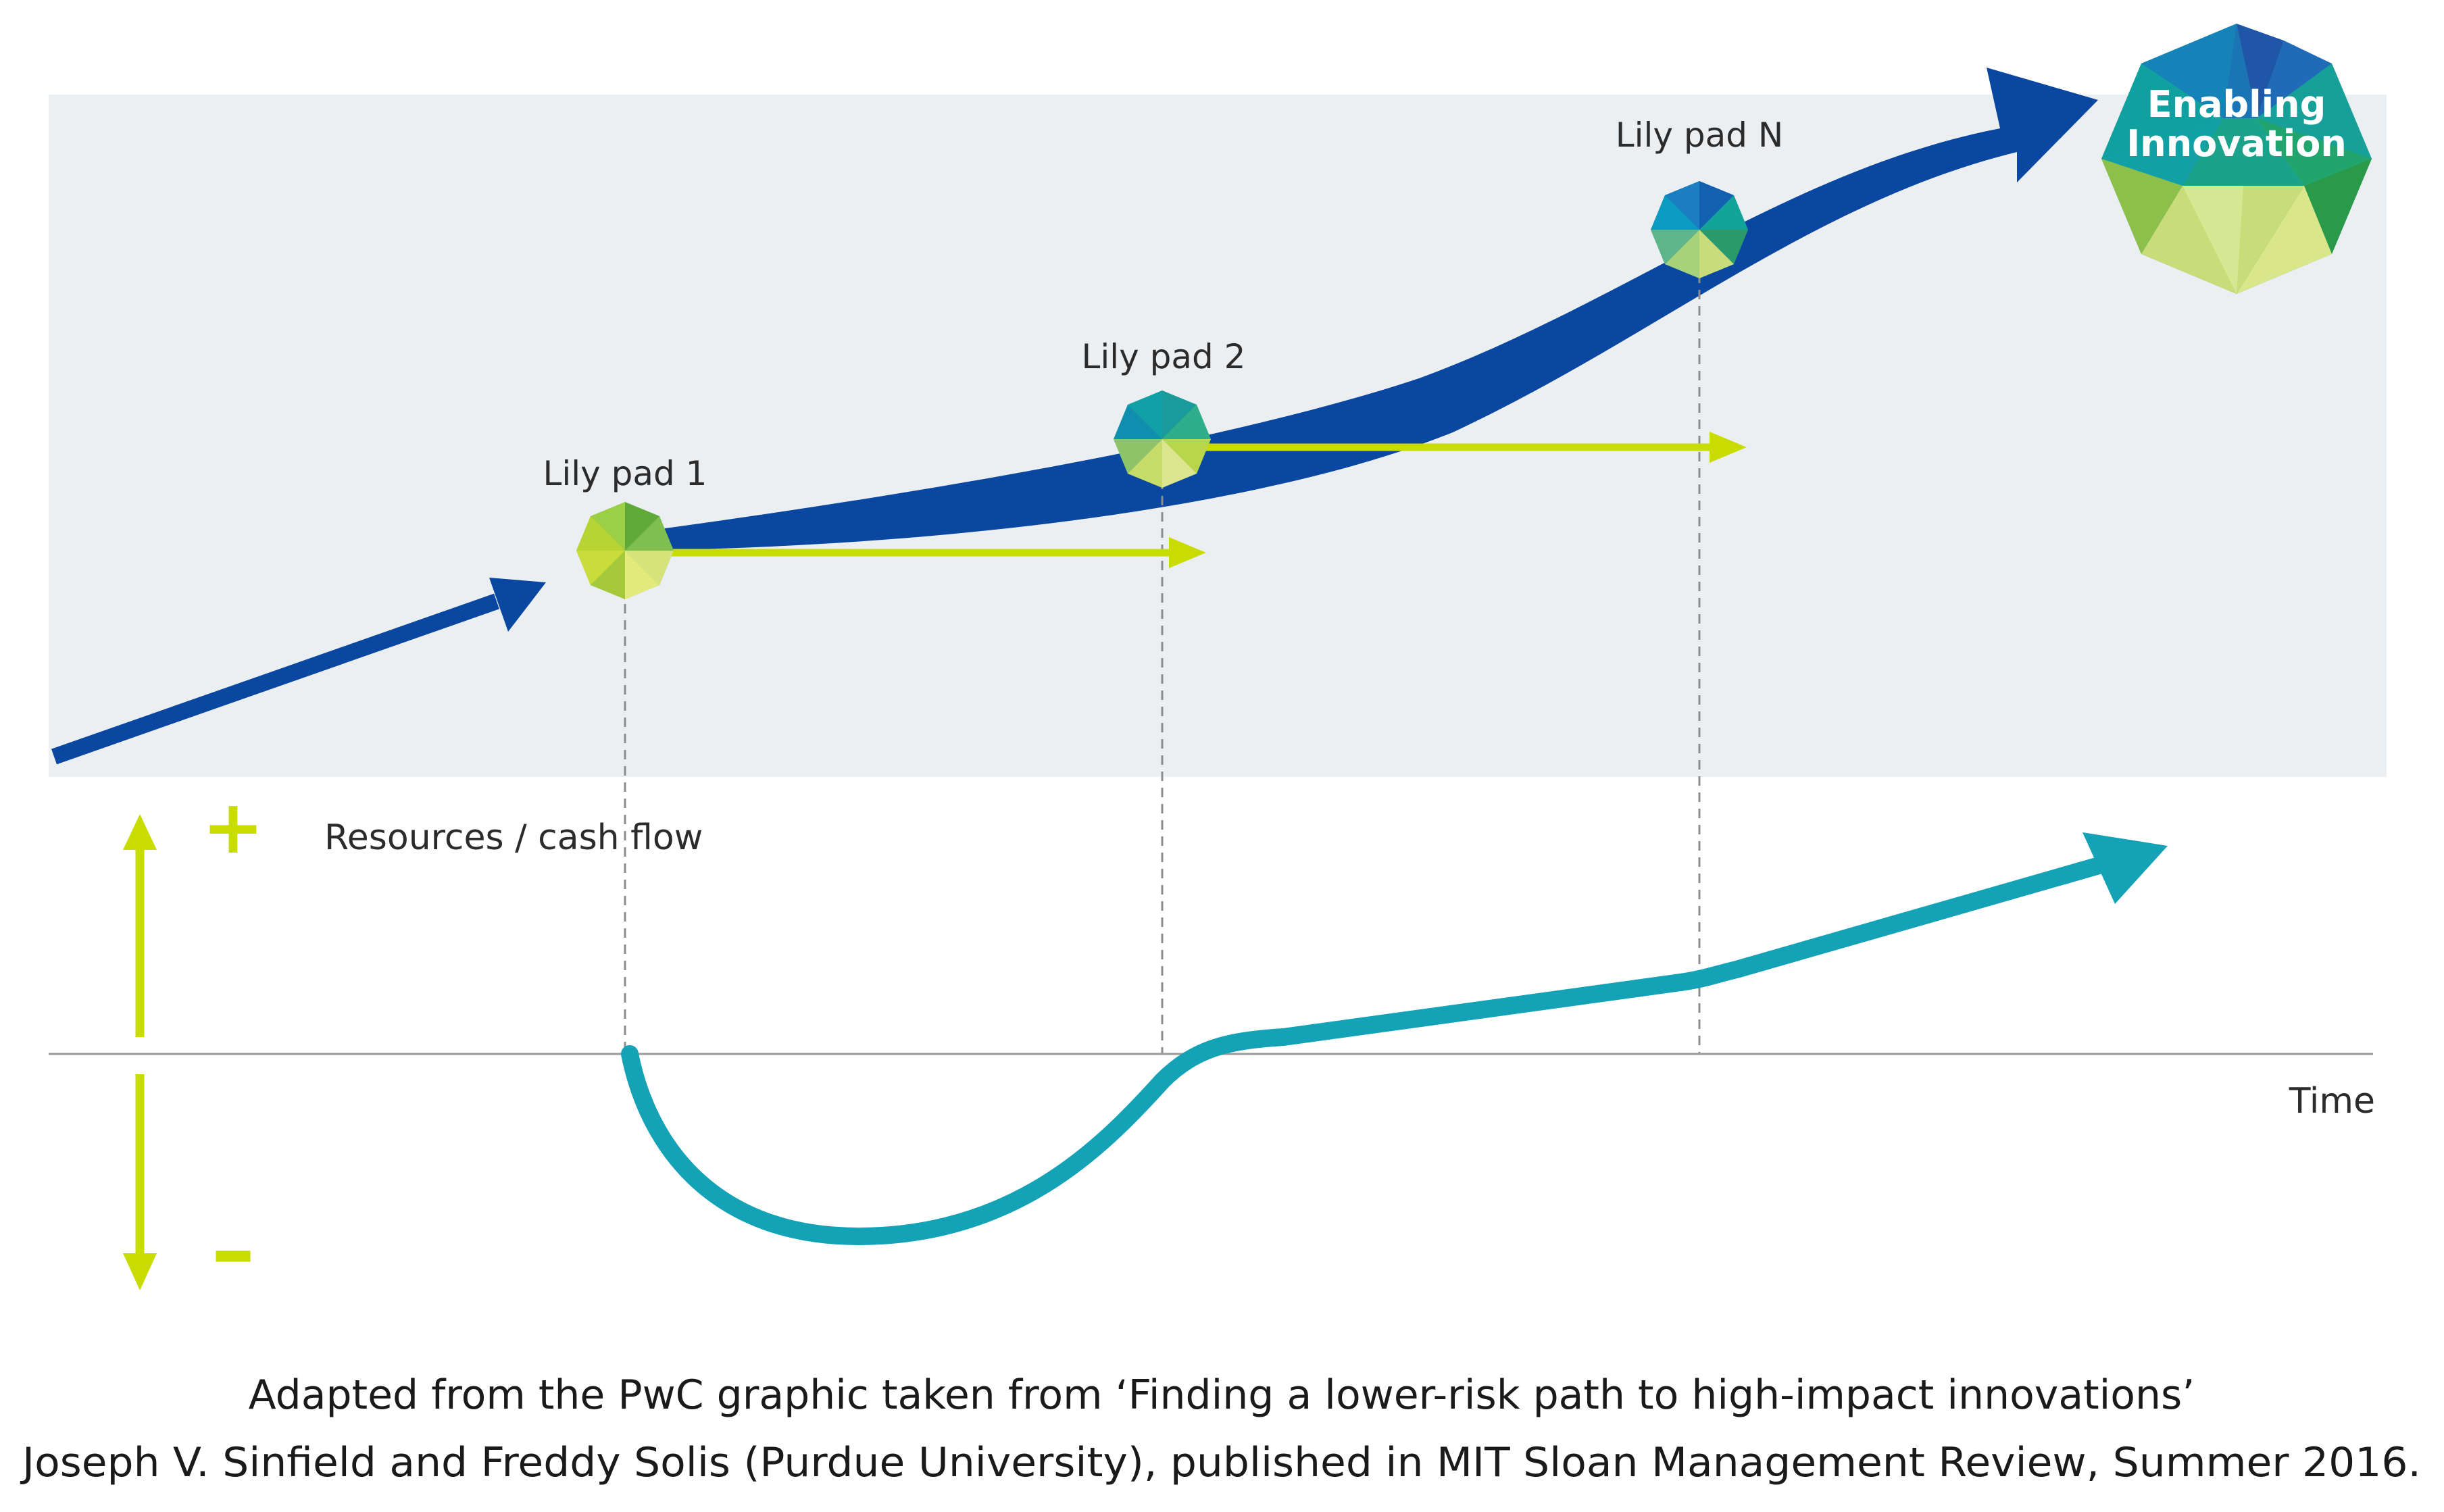 The height and width of the screenshot is (1512, 2444). I want to click on lily-pad-2-label: Lily pad 2, so click(1164, 357).